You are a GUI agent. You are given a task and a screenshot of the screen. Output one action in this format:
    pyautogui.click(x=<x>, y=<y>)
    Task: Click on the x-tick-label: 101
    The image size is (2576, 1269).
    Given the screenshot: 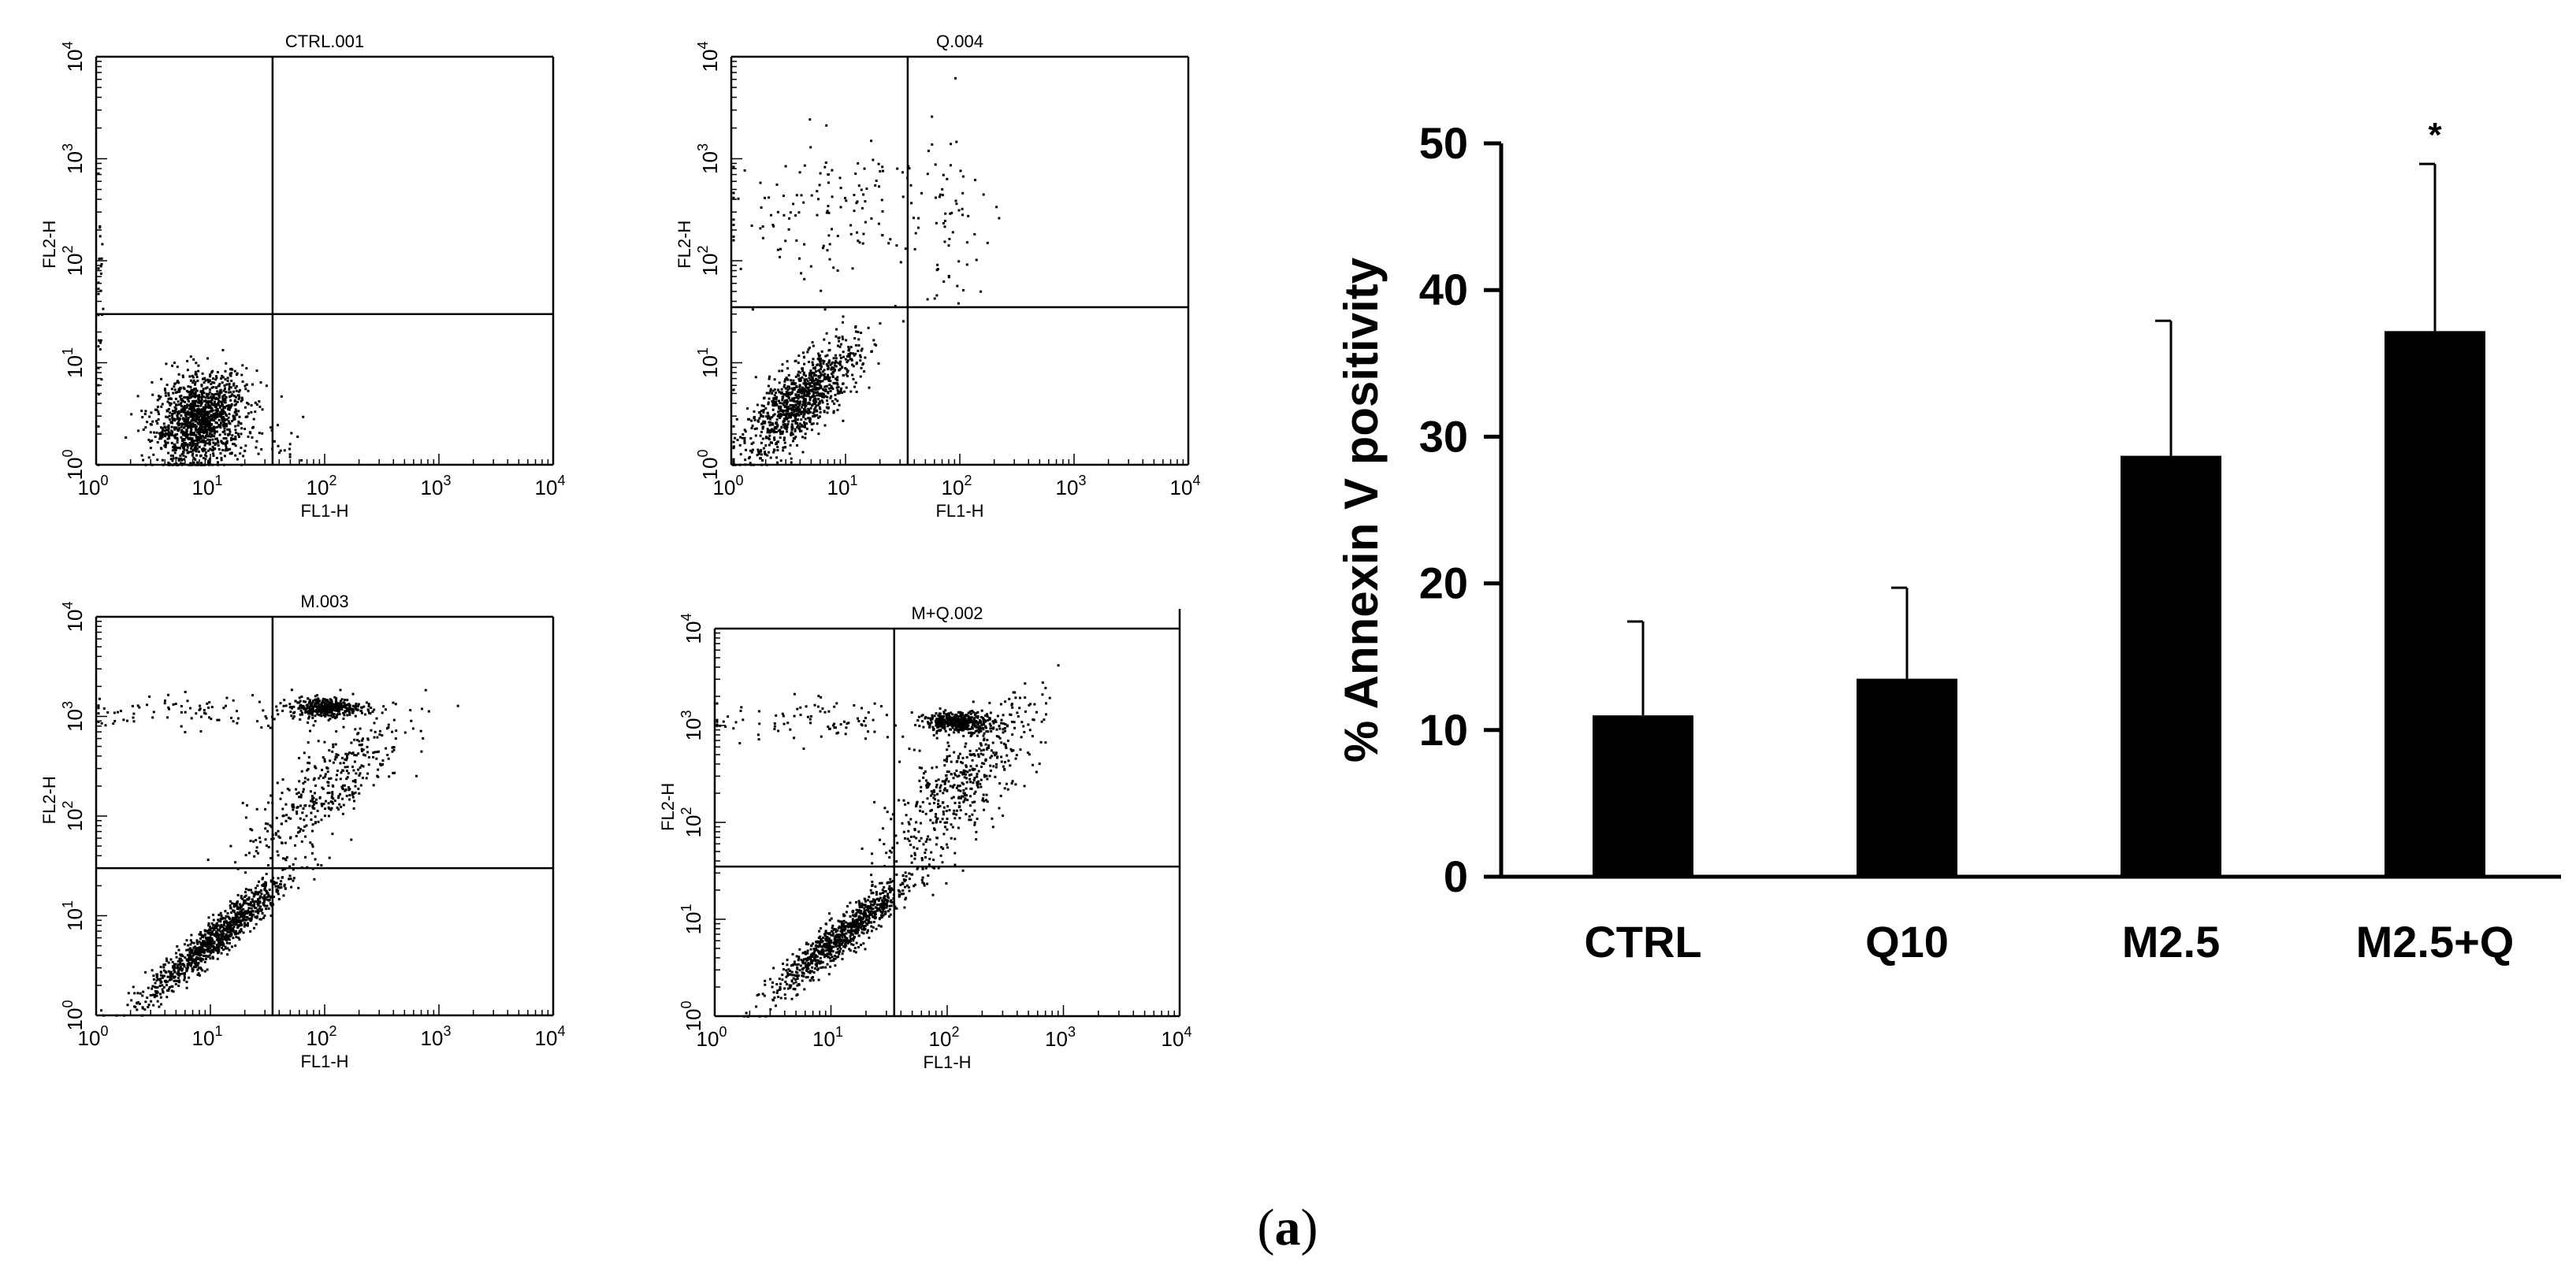 What is the action you would take?
    pyautogui.click(x=842, y=486)
    